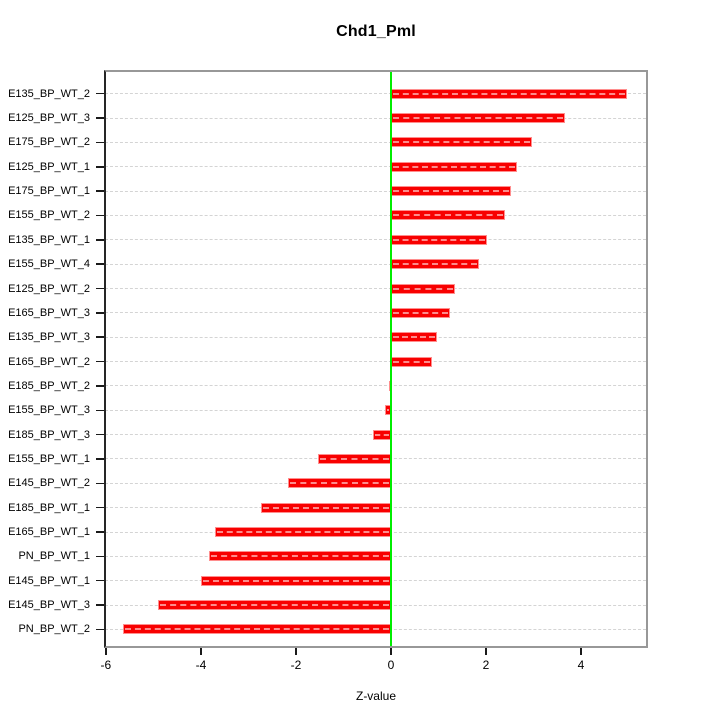 The height and width of the screenshot is (720, 720). Describe the element at coordinates (49, 312) in the screenshot. I see `y-axis-label: E165_BP_WT_3` at that location.